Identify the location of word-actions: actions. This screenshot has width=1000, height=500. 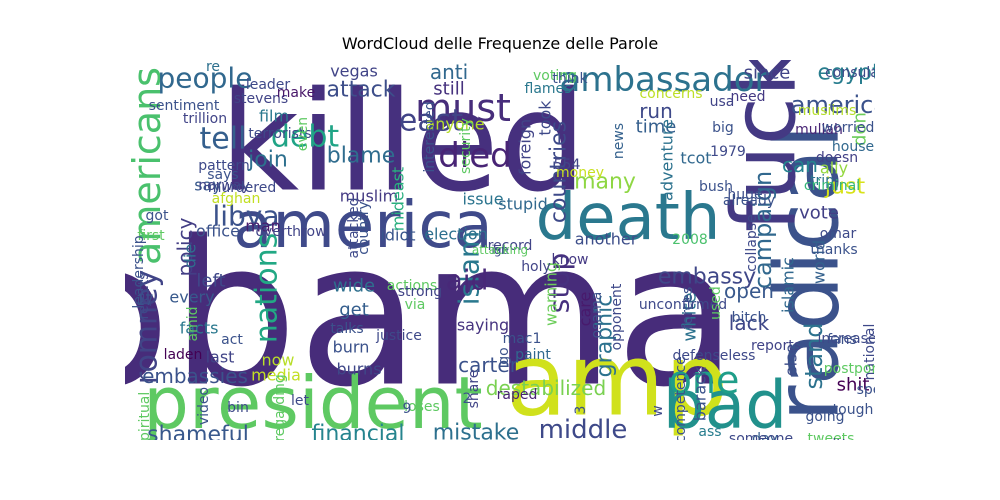
(412, 286).